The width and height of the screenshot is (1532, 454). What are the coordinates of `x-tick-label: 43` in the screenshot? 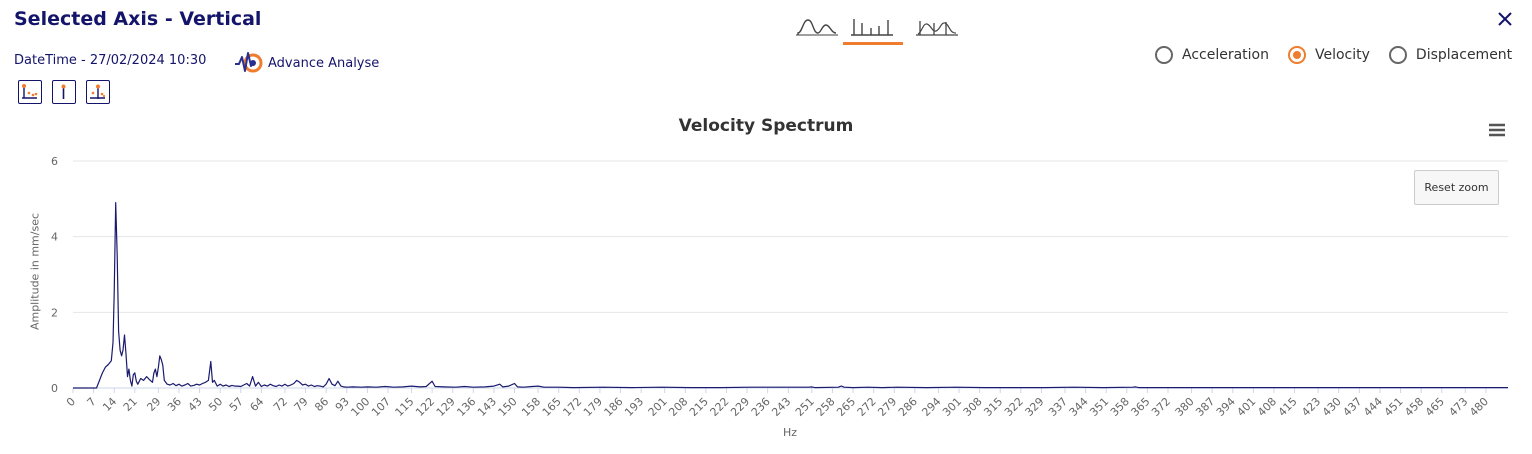 It's located at (195, 404).